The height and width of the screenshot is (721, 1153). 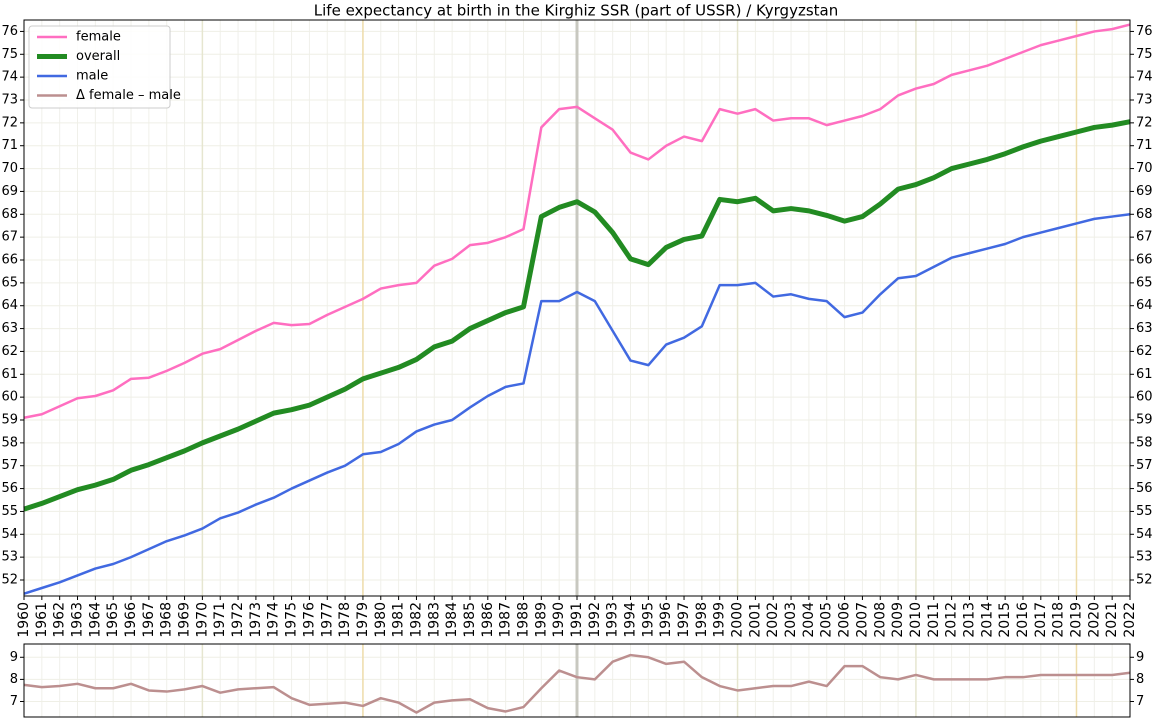 What do you see at coordinates (1140, 657) in the screenshot?
I see `y-tick-label: 9` at bounding box center [1140, 657].